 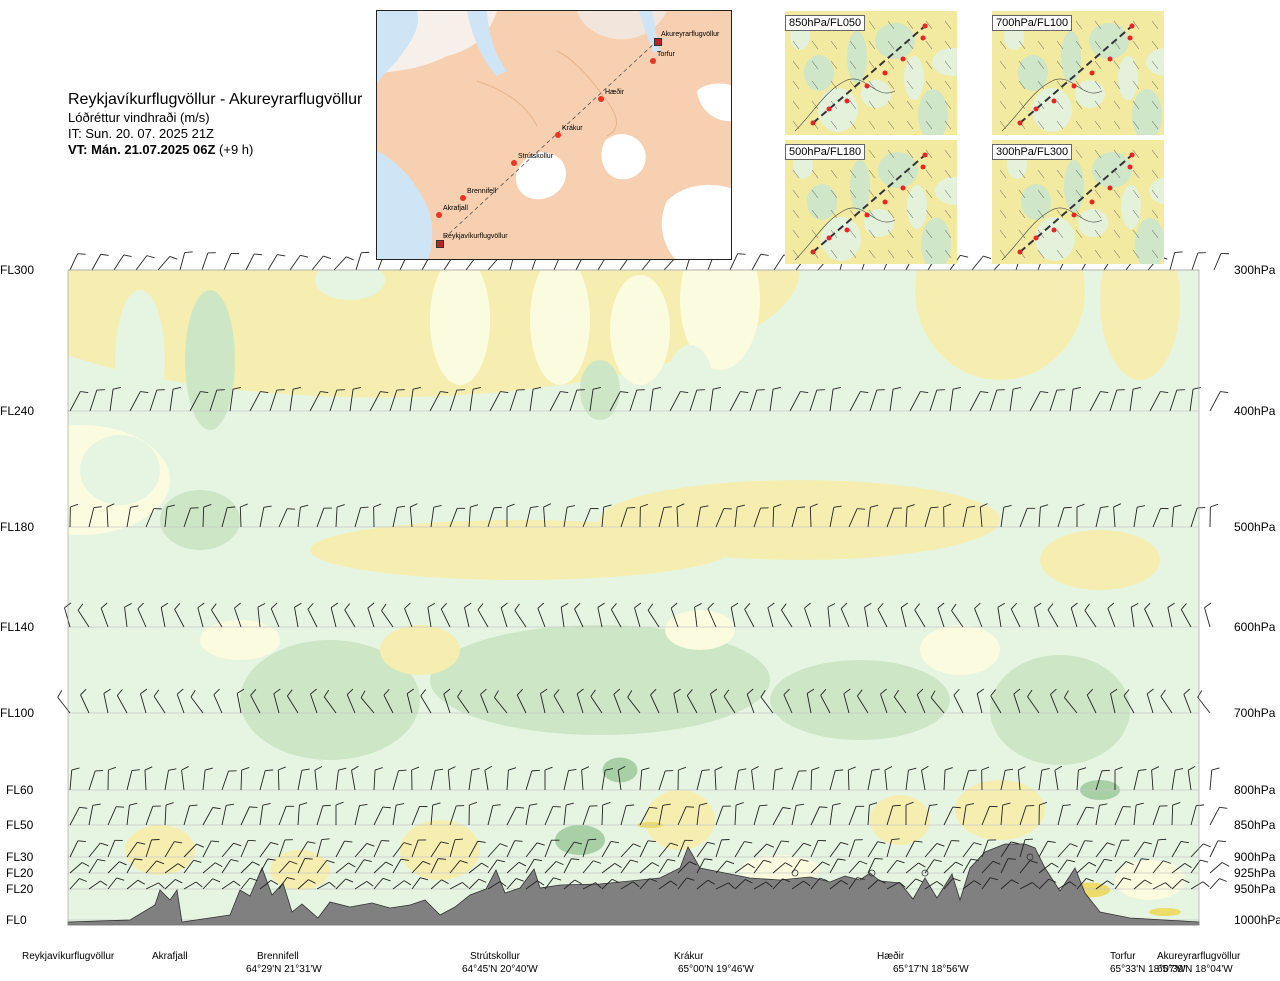 What do you see at coordinates (1195, 969) in the screenshot?
I see `route-point-coord: 65°39'N 18°04'W` at bounding box center [1195, 969].